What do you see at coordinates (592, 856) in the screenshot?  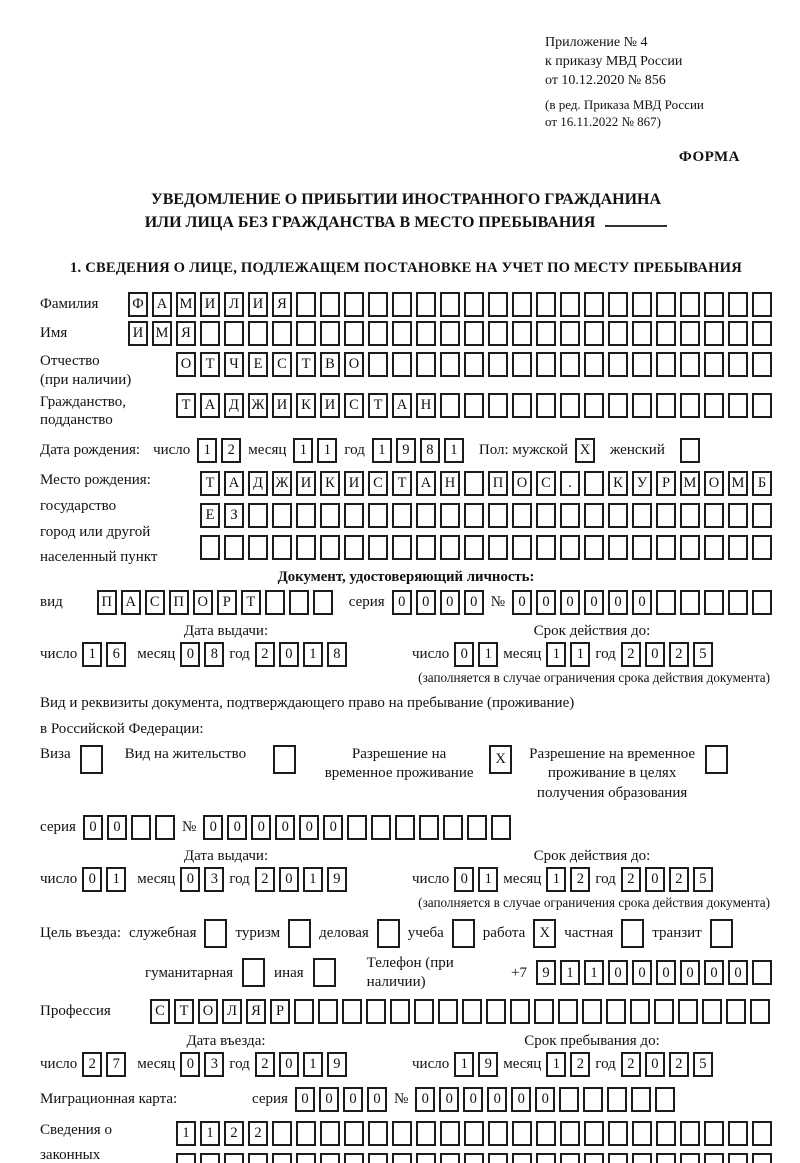 I see `residence-valid-heading: Срок действия до:` at bounding box center [592, 856].